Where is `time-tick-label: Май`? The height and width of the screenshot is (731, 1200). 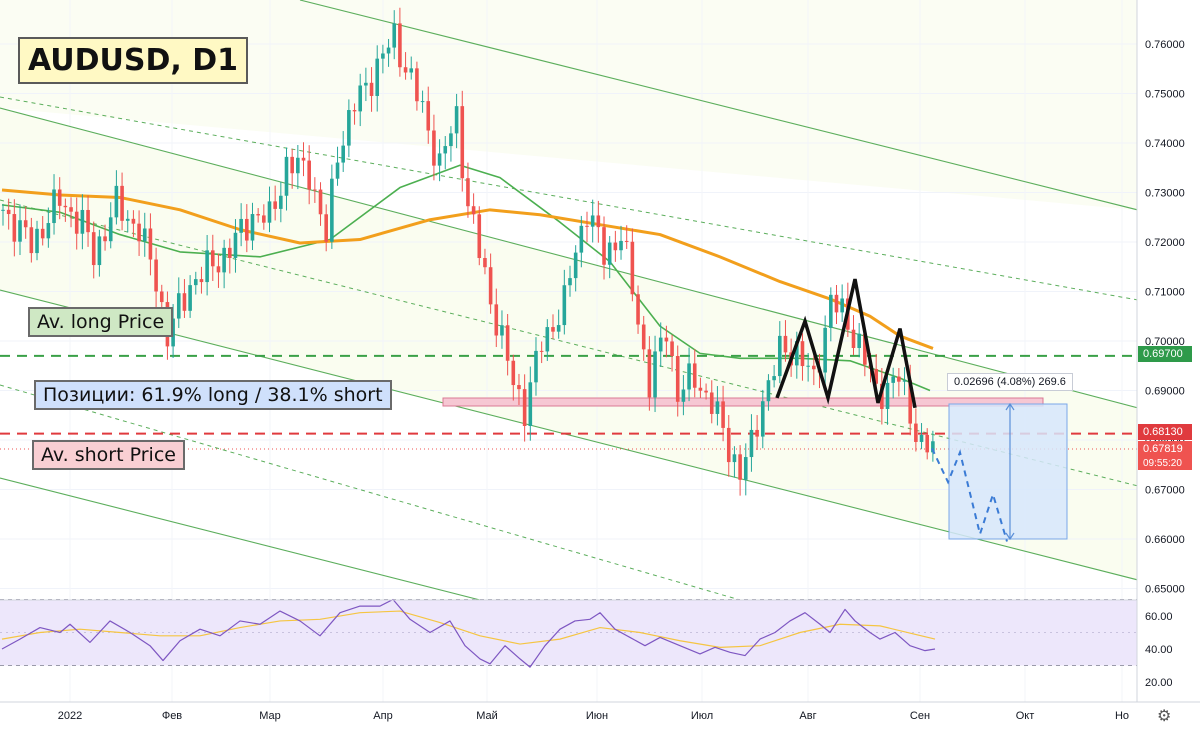 time-tick-label: Май is located at coordinates (487, 716).